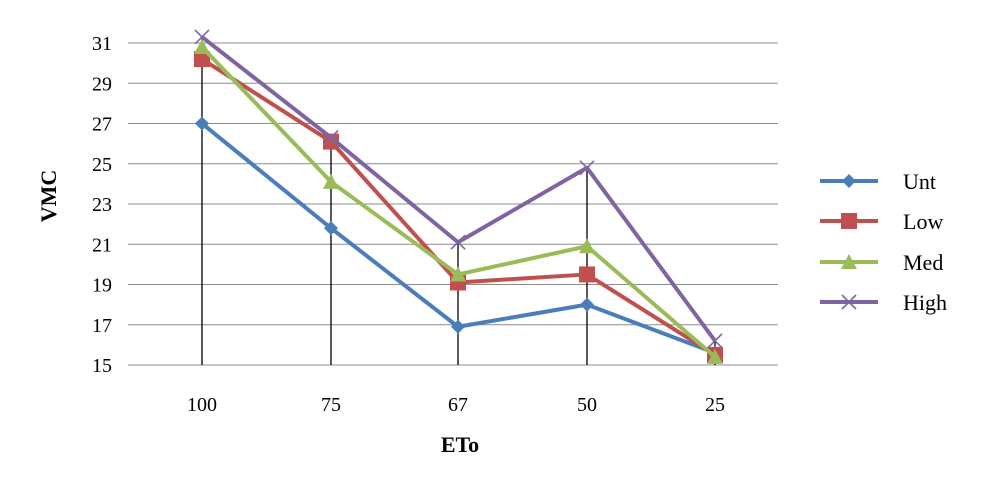 The image size is (987, 482). I want to click on y-tick-label: 21, so click(102, 245).